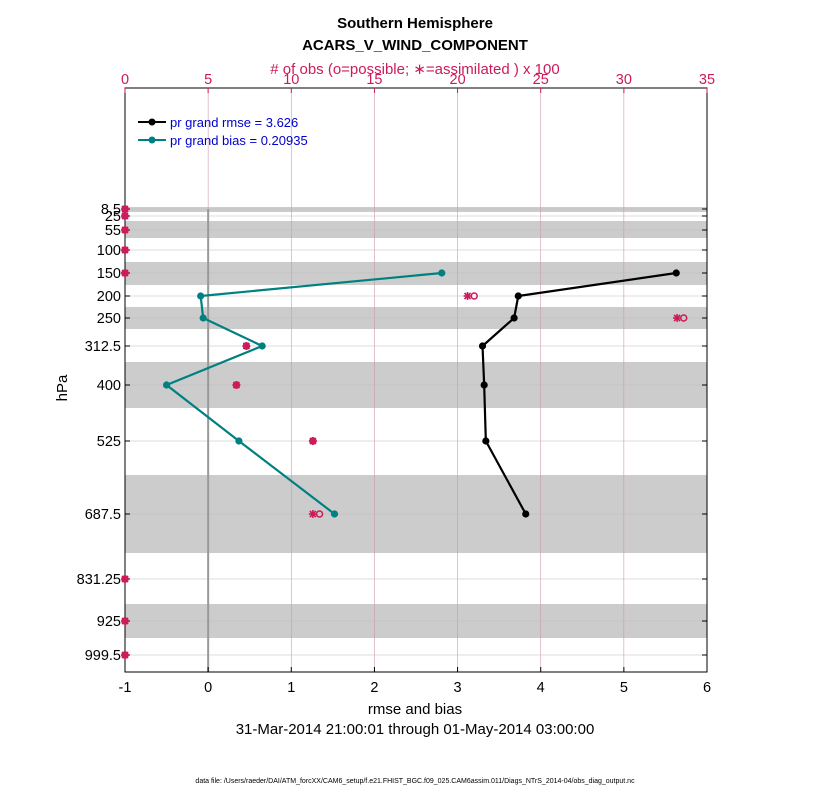 The width and height of the screenshot is (830, 800). I want to click on y-tick-label: 25, so click(113, 217).